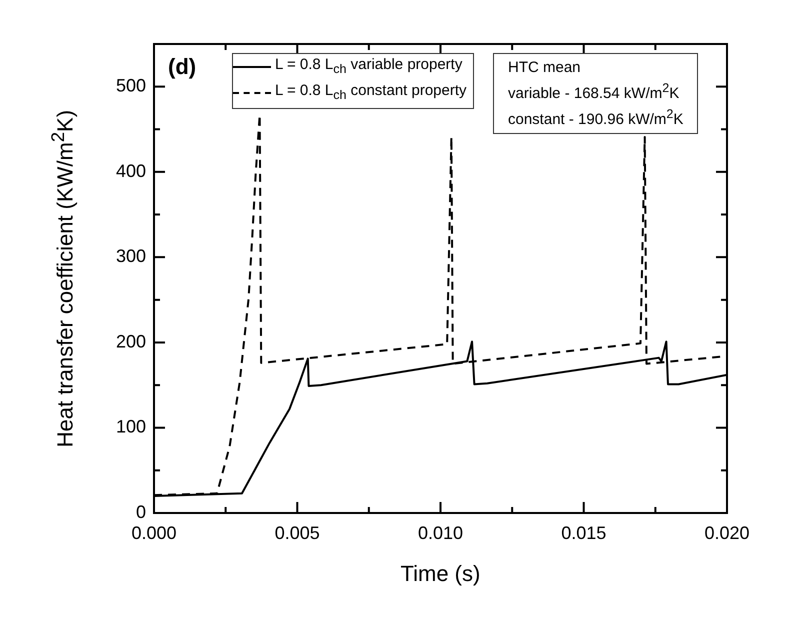 This screenshot has height=630, width=800. What do you see at coordinates (131, 341) in the screenshot?
I see `y-tick-label: 200` at bounding box center [131, 341].